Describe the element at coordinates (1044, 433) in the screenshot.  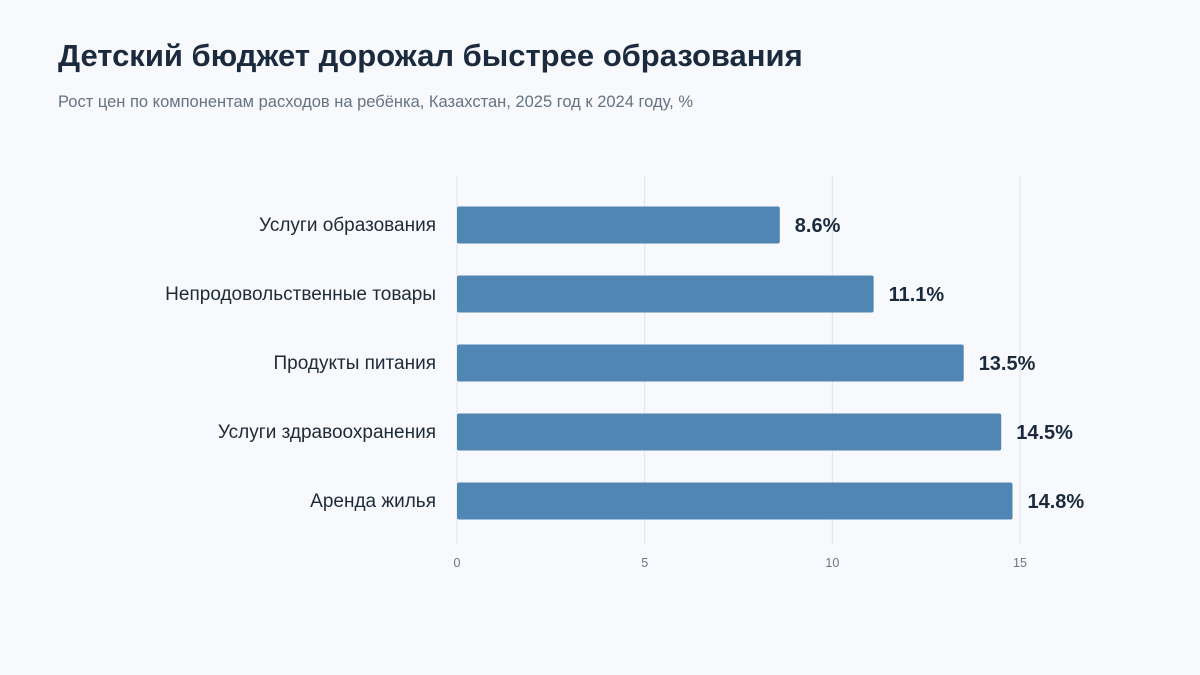
I see `value-label: 14.5%` at that location.